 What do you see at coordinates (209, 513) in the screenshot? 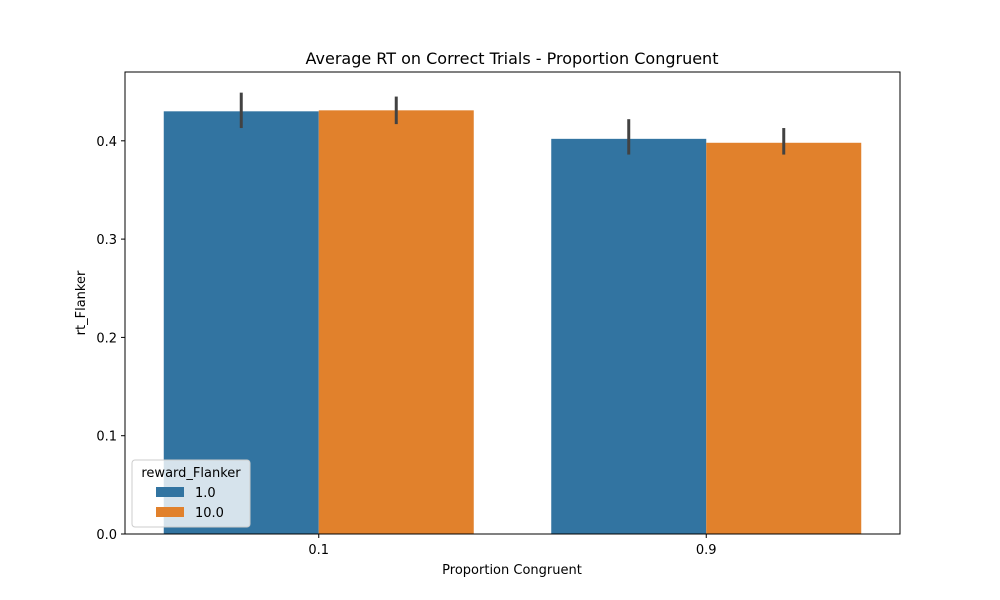
I see `legend-label-10.0: 10.0` at bounding box center [209, 513].